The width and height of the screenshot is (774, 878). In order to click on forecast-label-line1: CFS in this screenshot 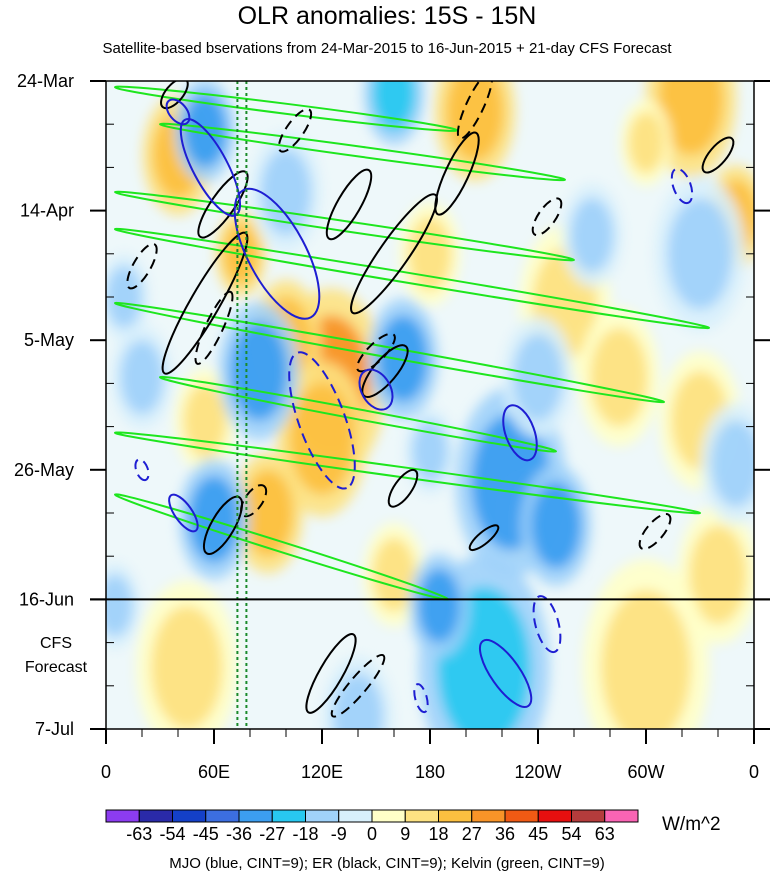, I will do `click(56, 643)`.